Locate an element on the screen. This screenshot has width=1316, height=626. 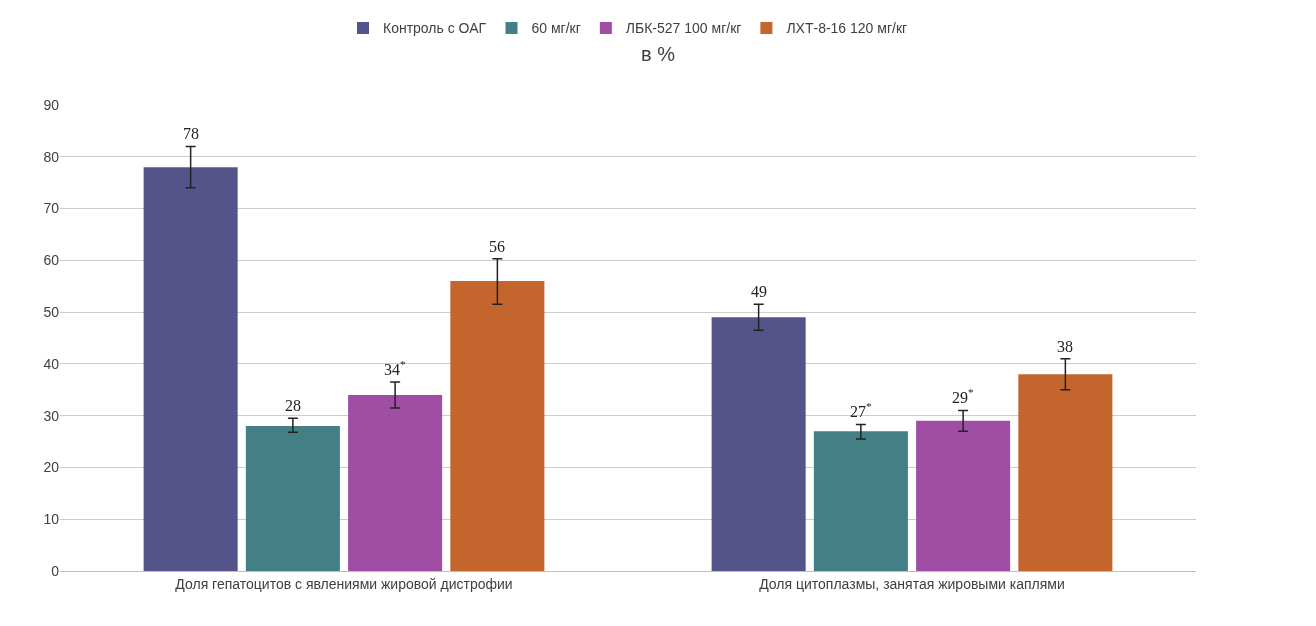
y-tick-label: 30 is located at coordinates (51, 415).